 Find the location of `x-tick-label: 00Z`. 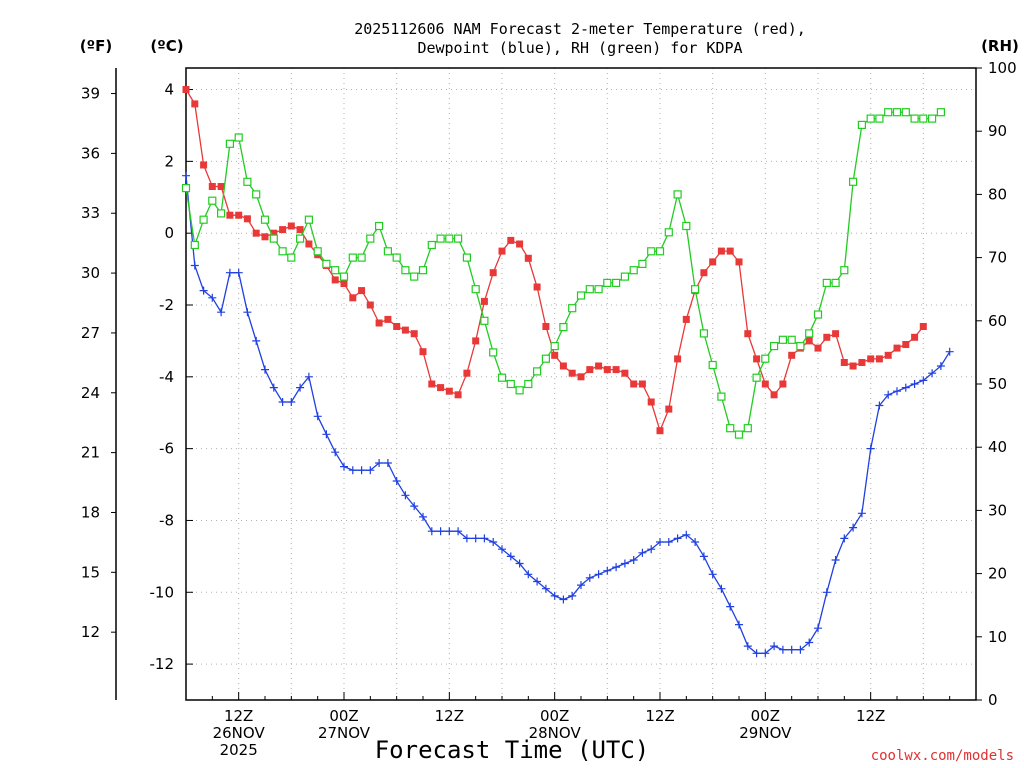

x-tick-label: 00Z is located at coordinates (554, 716).